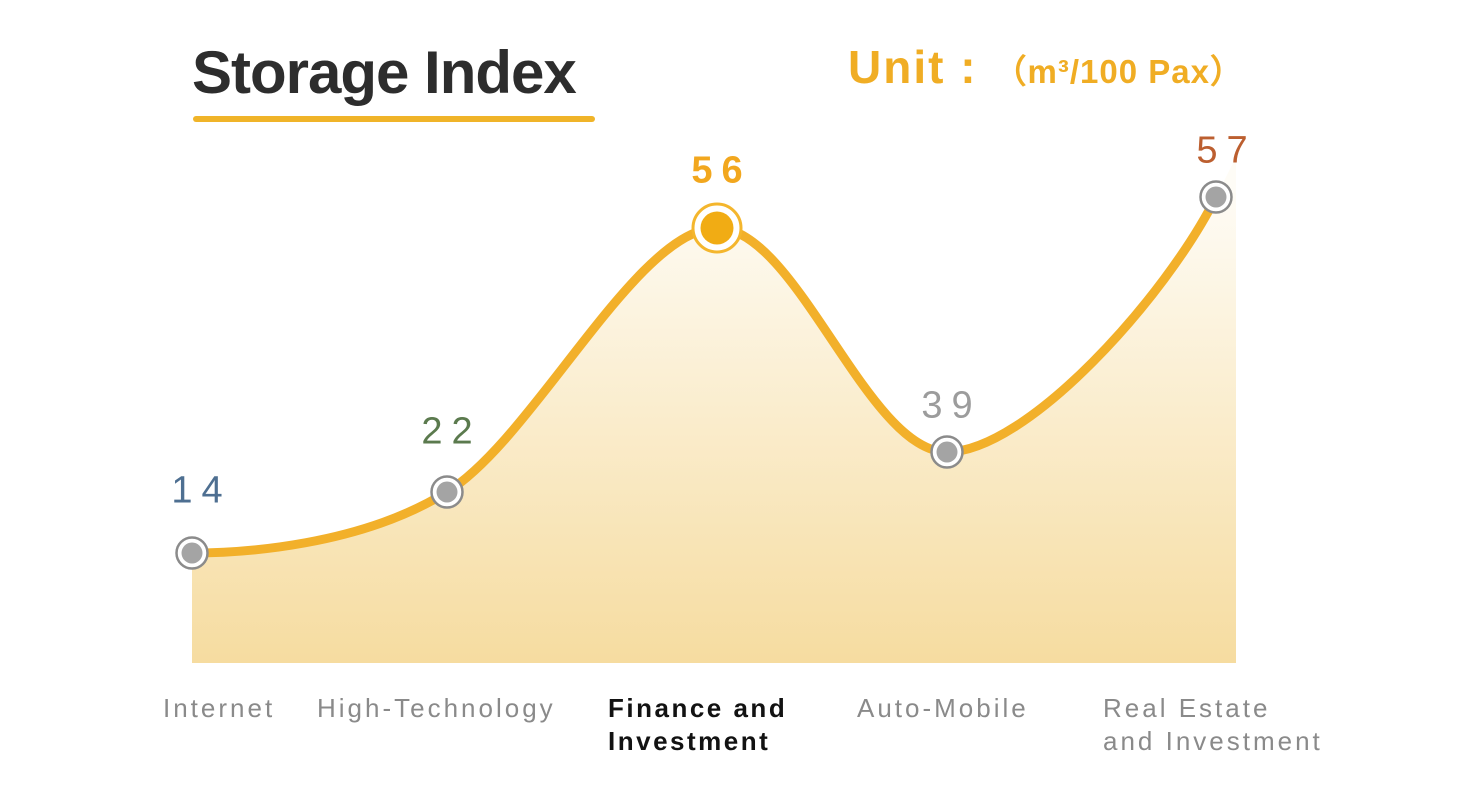 This screenshot has height=803, width=1458. Describe the element at coordinates (1226, 150) in the screenshot. I see `value-label-real-estate: 57` at that location.